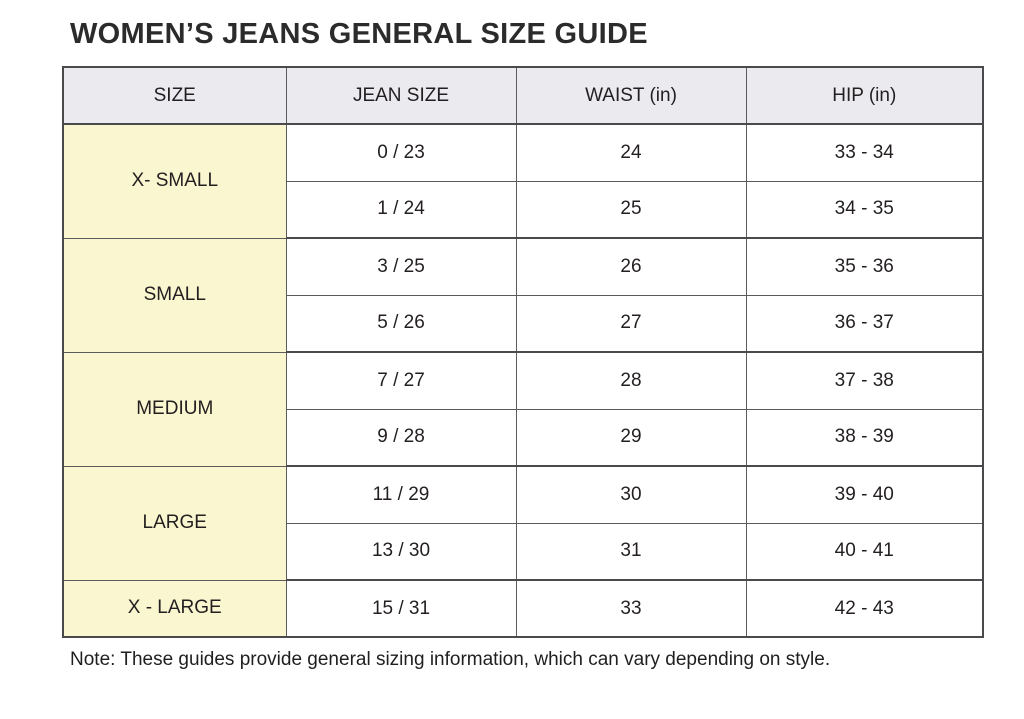 Image resolution: width=1024 pixels, height=719 pixels. I want to click on cell-waist: 29, so click(631, 437).